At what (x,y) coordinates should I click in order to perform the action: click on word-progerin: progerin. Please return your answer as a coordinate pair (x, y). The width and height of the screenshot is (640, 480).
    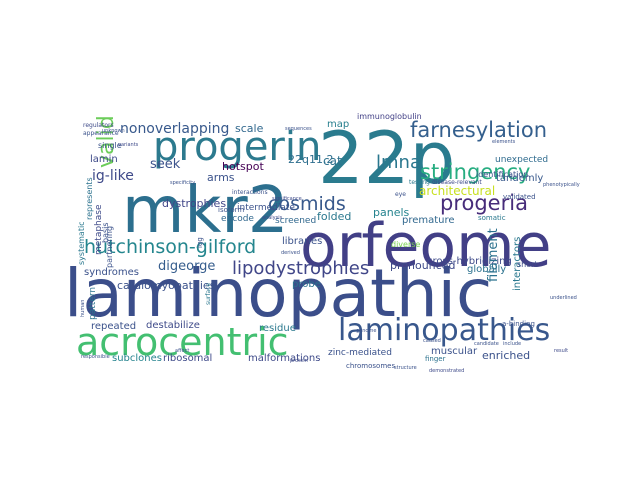
    Looking at the image, I should click on (237, 147).